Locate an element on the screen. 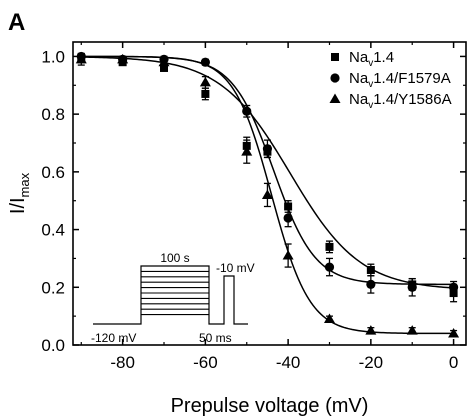 This screenshot has width=475, height=420. legend-label-rest: 1.4/Y1586A is located at coordinates (412, 99).